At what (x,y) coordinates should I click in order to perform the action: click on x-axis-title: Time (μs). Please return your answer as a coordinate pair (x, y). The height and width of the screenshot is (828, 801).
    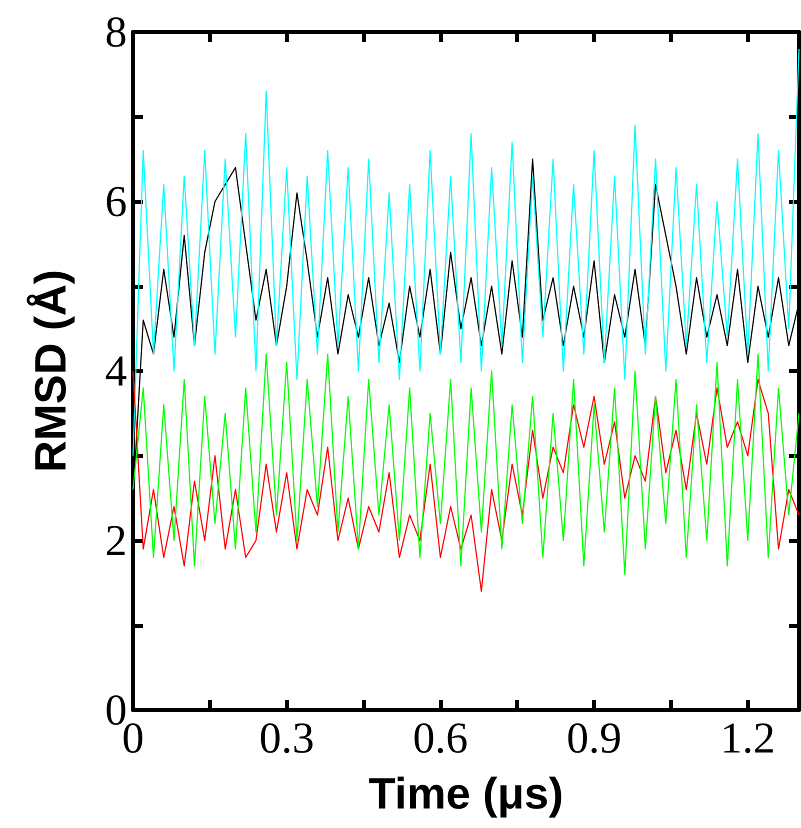
    Looking at the image, I should click on (466, 794).